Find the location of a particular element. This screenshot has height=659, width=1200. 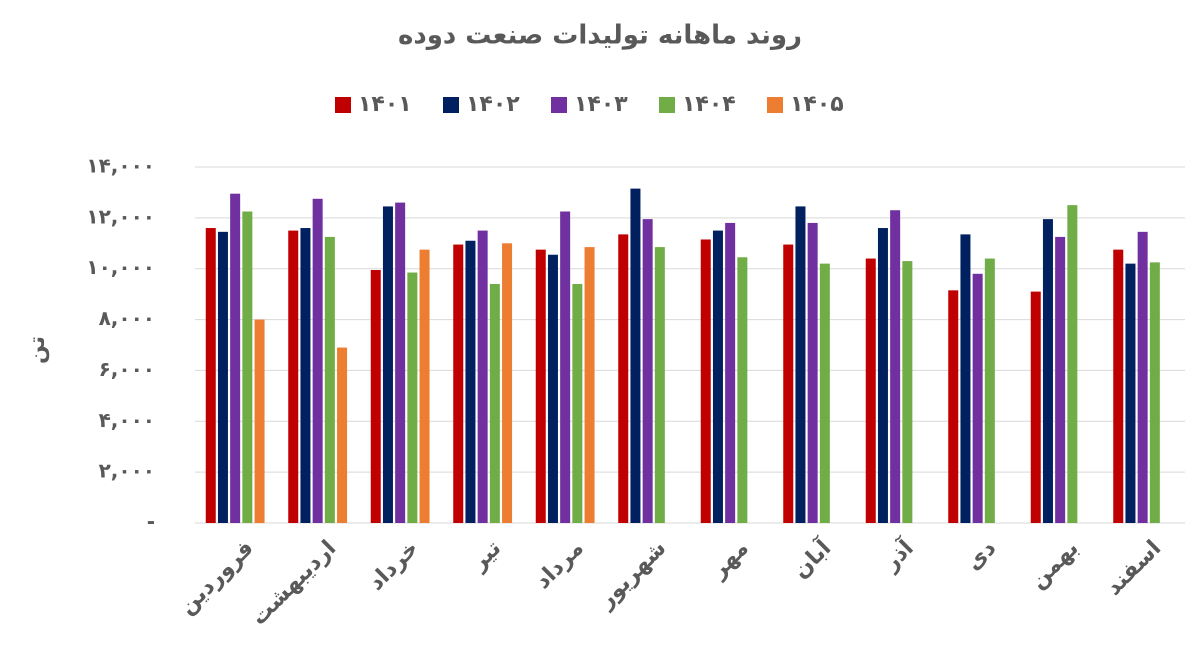

y-tick-label: ۶,۰۰۰ is located at coordinates (127, 369).